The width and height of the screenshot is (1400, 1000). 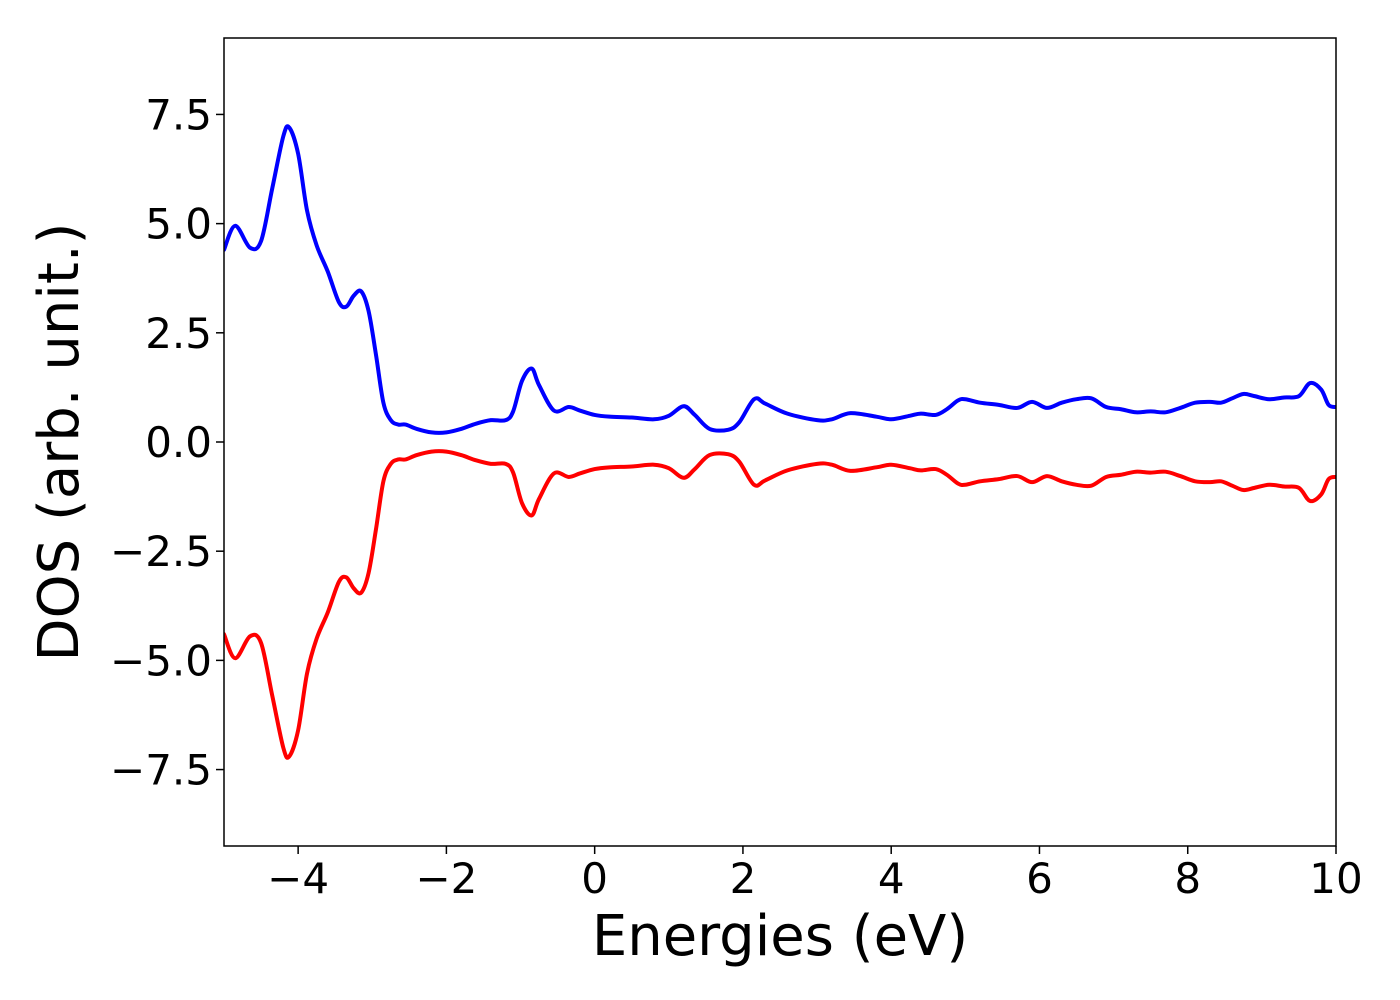 What do you see at coordinates (161, 551) in the screenshot?
I see `y-tick-label: −2.5` at bounding box center [161, 551].